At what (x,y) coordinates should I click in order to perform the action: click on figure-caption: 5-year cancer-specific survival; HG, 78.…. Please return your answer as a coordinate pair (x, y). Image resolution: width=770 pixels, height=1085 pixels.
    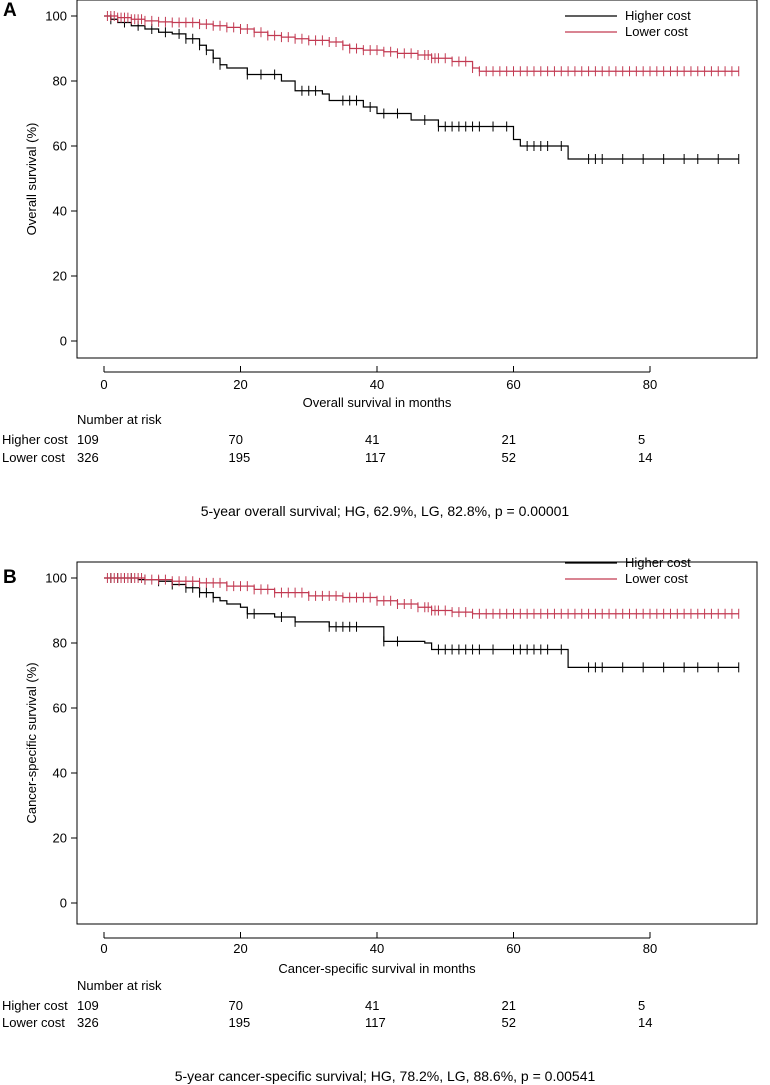
    Looking at the image, I should click on (385, 1076).